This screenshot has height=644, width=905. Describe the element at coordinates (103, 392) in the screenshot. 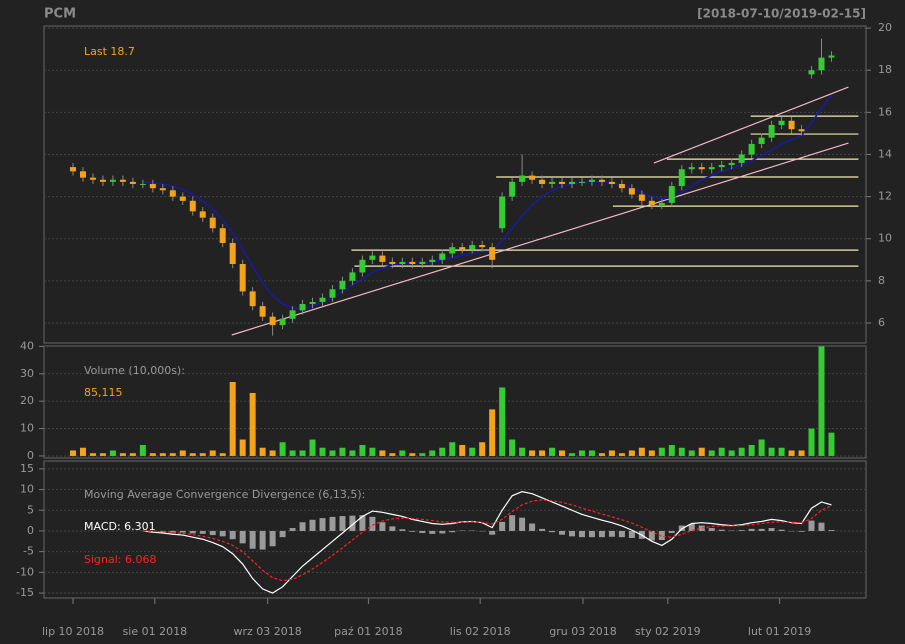

I see `last-volume: 85,115` at that location.